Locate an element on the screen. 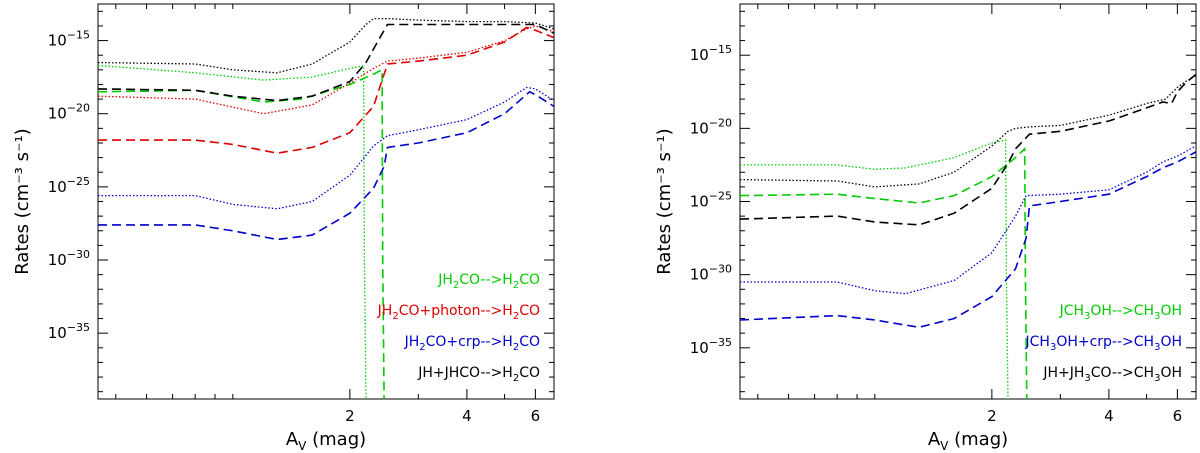  legend-entry: JH2CO-->H2CO is located at coordinates (488, 281).